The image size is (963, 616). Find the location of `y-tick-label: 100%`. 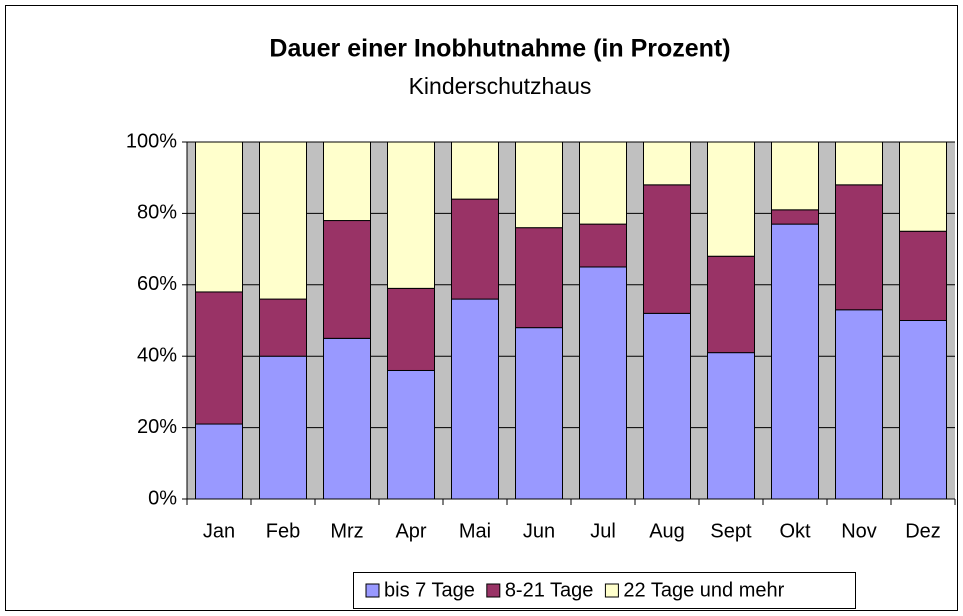

y-tick-label: 100% is located at coordinates (151, 141).